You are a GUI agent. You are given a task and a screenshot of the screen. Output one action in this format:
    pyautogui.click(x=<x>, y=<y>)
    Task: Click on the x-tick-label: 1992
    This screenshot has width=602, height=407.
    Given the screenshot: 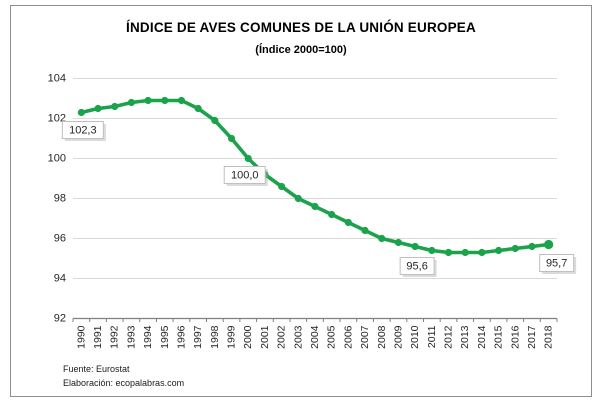 What is the action you would take?
    pyautogui.click(x=115, y=337)
    